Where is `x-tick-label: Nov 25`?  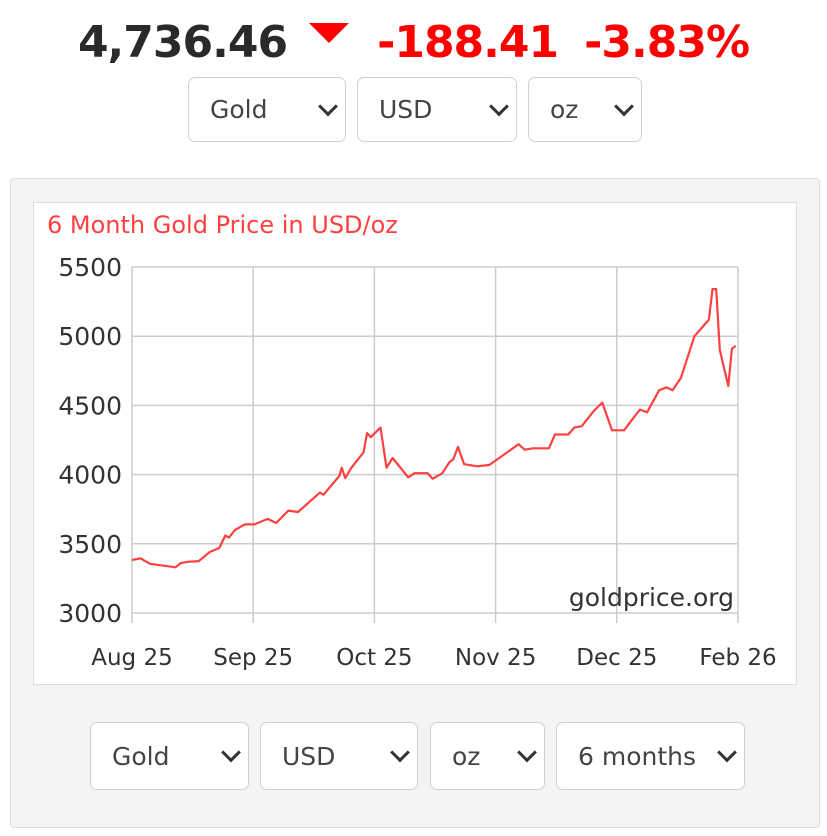
x-tick-label: Nov 25 is located at coordinates (495, 658).